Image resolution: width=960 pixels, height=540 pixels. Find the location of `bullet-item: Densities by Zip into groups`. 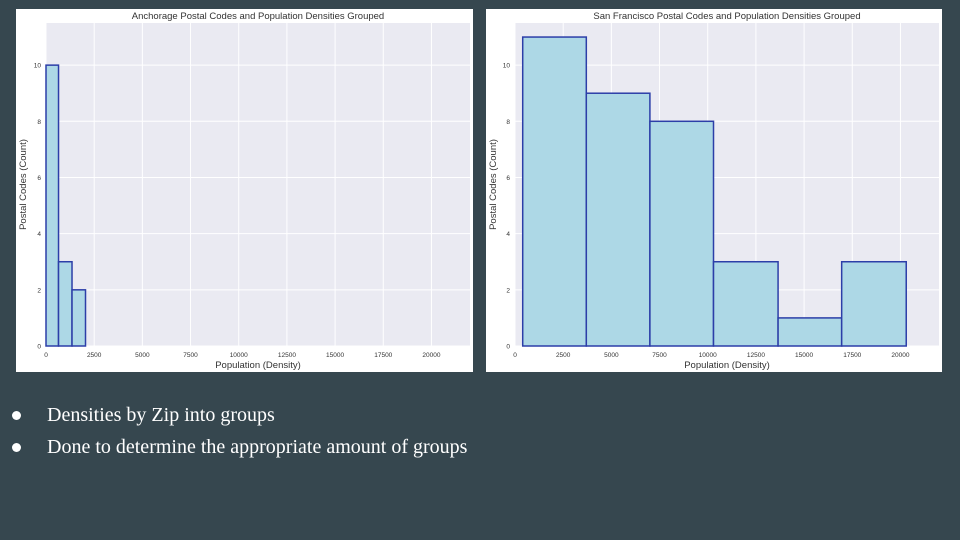

bullet-item: Densities by Zip into groups is located at coordinates (480, 415).